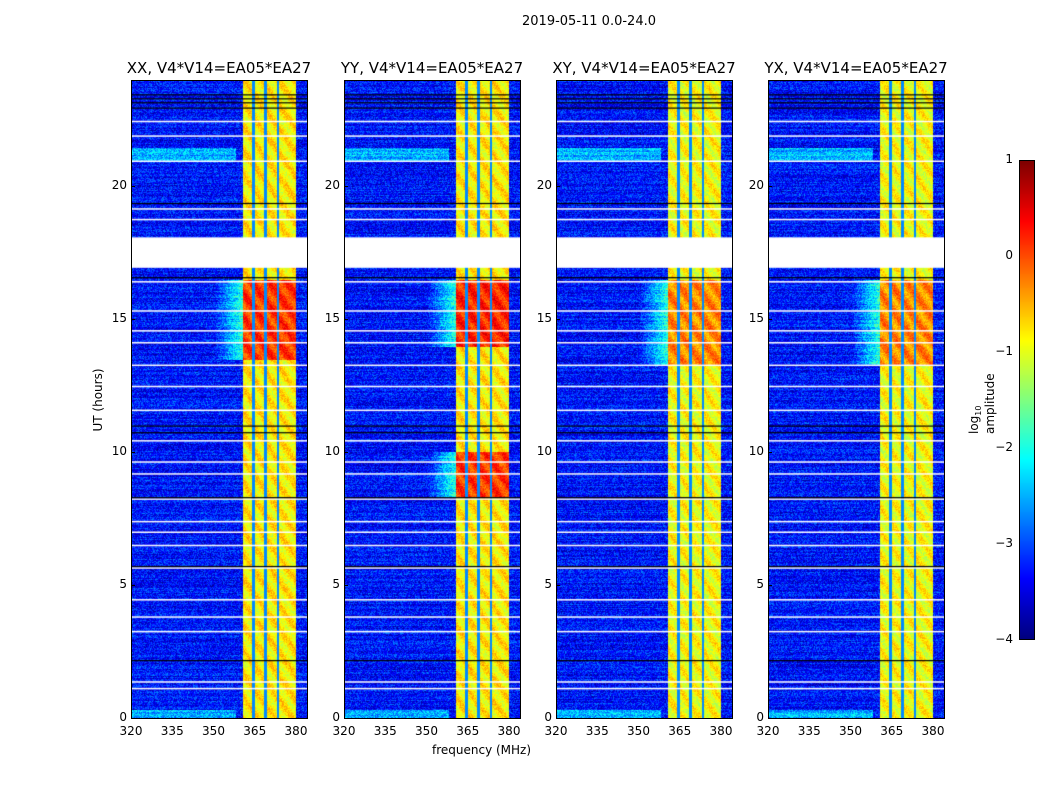 This screenshot has height=800, width=1050. Describe the element at coordinates (1004, 447) in the screenshot. I see `colorbar-tick-label: −2` at that location.